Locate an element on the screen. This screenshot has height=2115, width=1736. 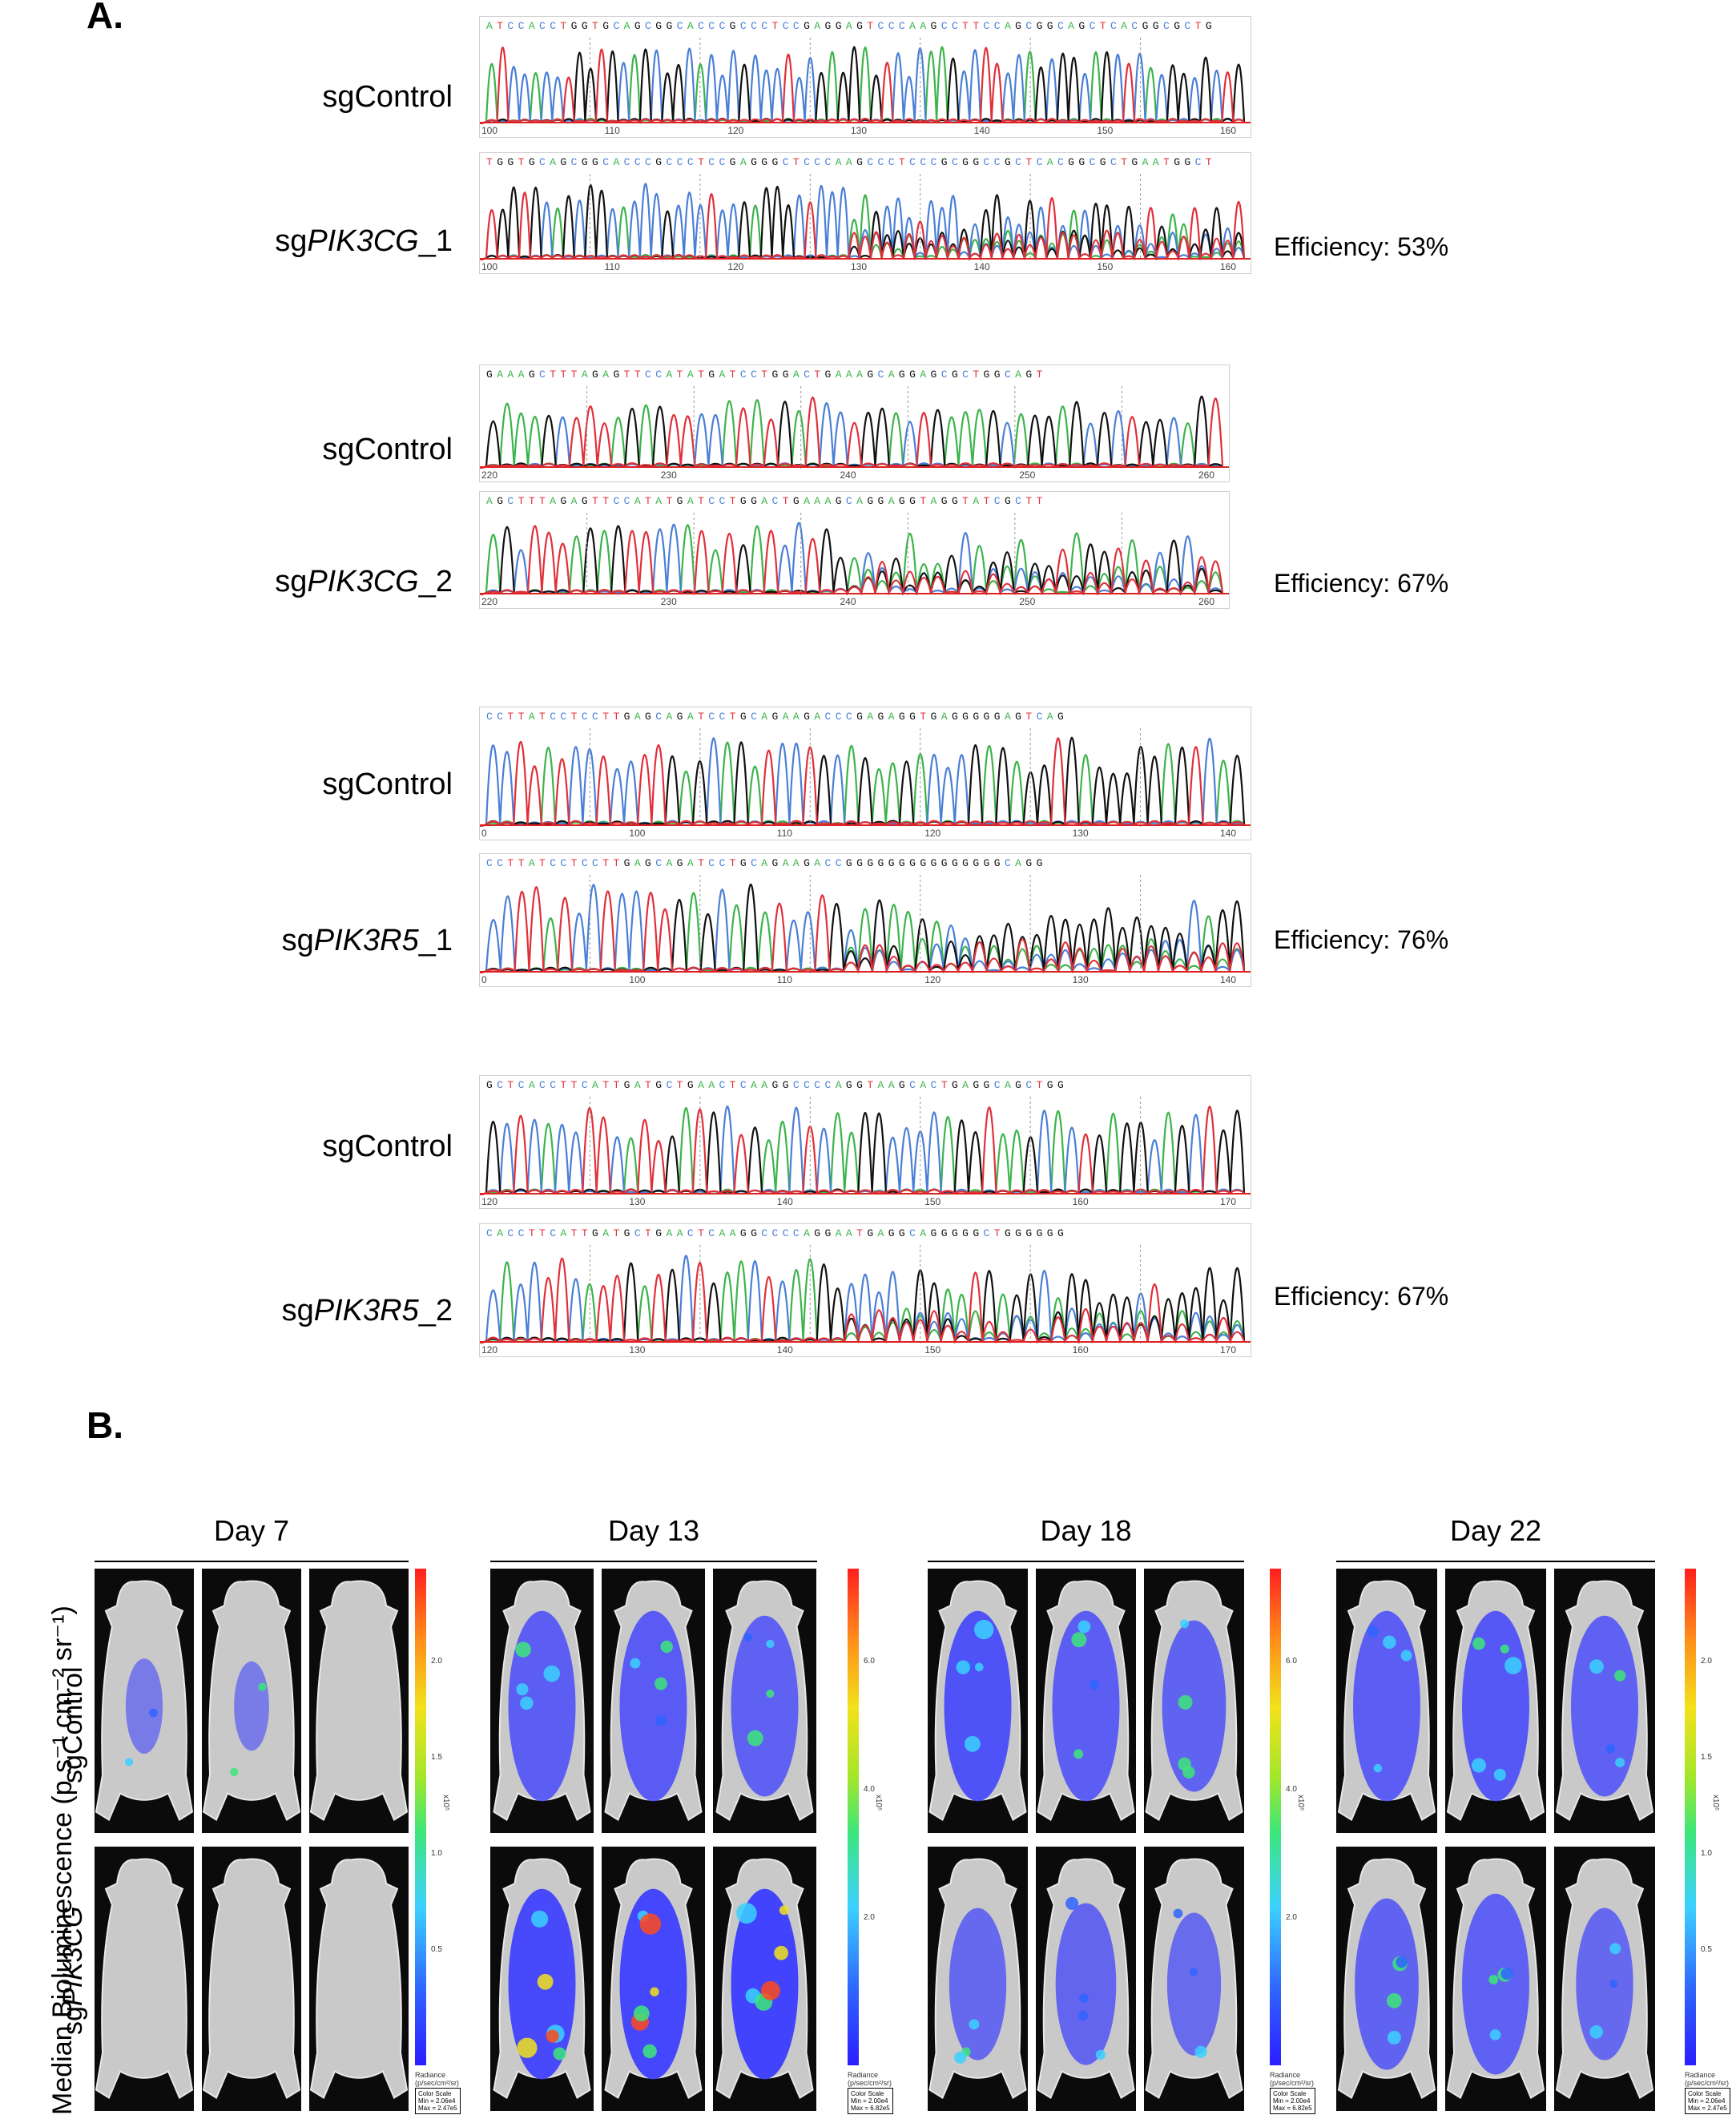
efficiency-label: Efficiency: 76% is located at coordinates (1361, 939).